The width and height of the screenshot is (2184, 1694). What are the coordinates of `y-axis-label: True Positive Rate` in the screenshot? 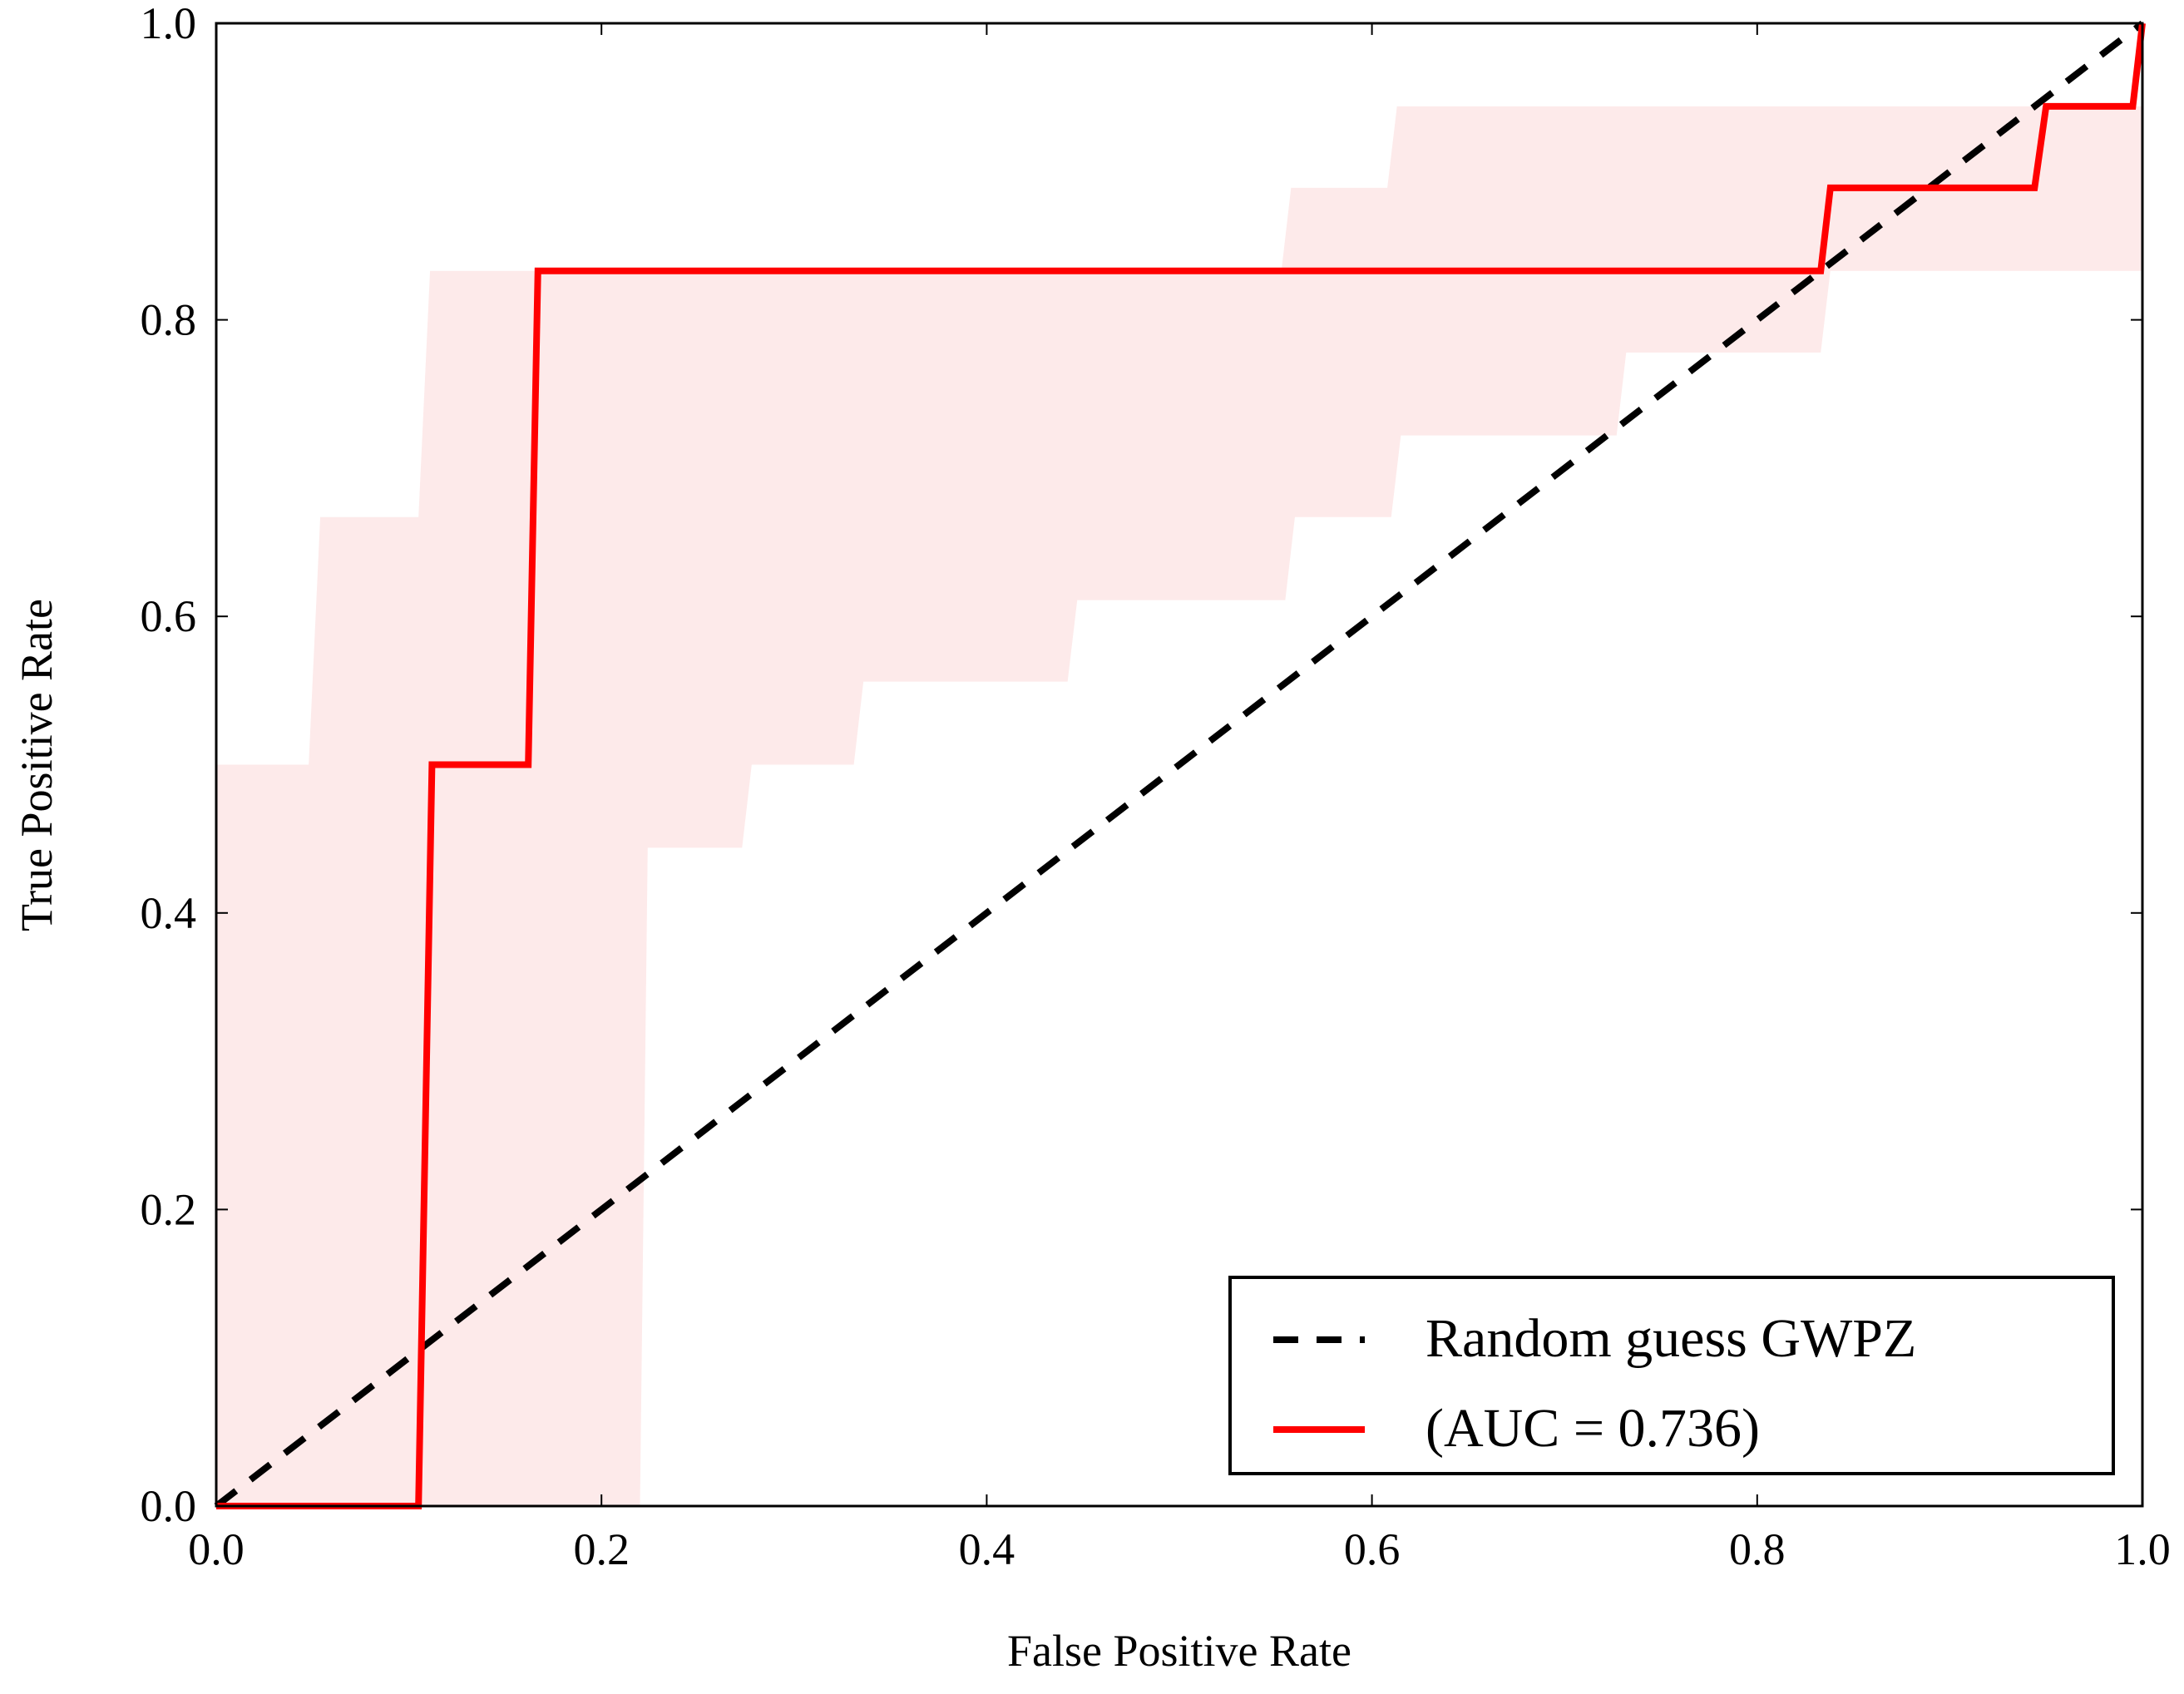 It's located at (37, 765).